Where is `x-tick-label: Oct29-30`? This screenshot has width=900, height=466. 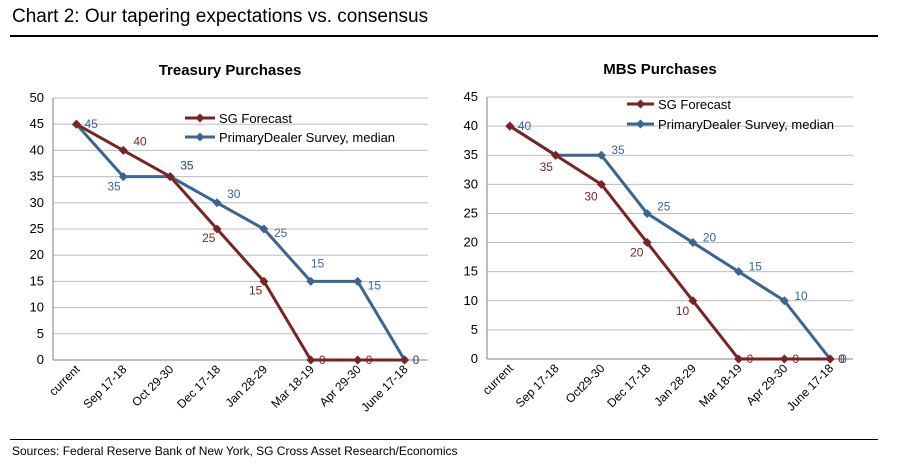
x-tick-label: Oct29-30 is located at coordinates (585, 383).